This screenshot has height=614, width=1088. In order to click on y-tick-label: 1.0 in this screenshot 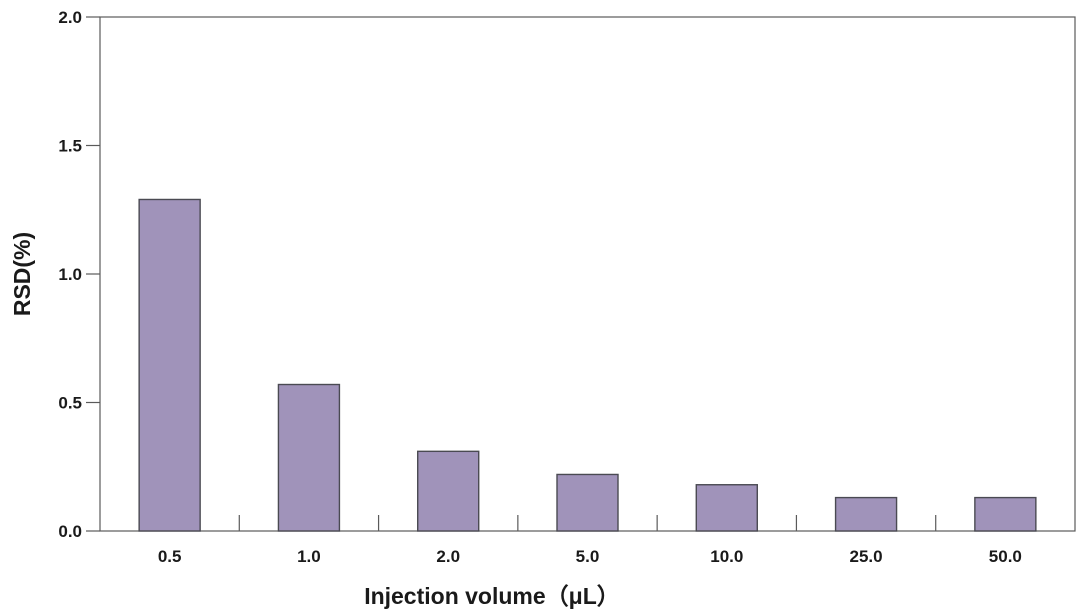, I will do `click(70, 274)`.